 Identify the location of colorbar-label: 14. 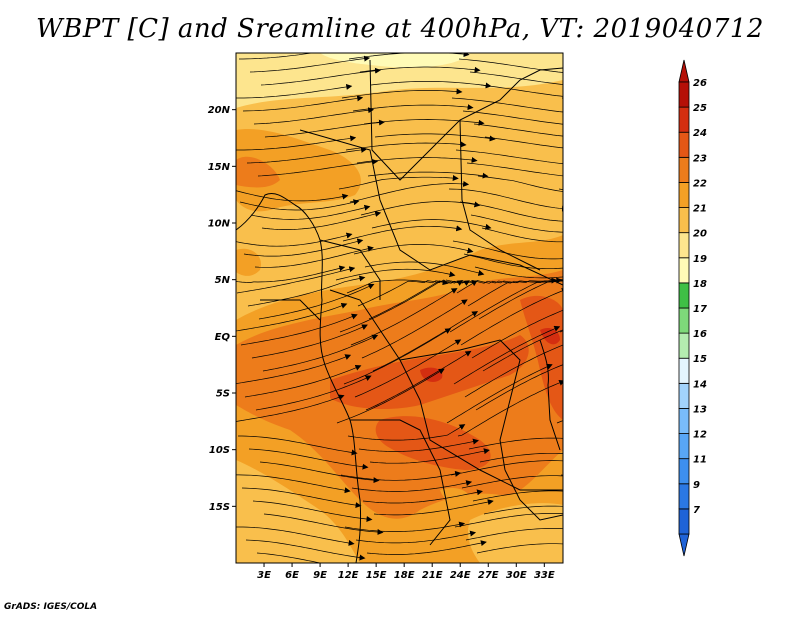
(700, 384).